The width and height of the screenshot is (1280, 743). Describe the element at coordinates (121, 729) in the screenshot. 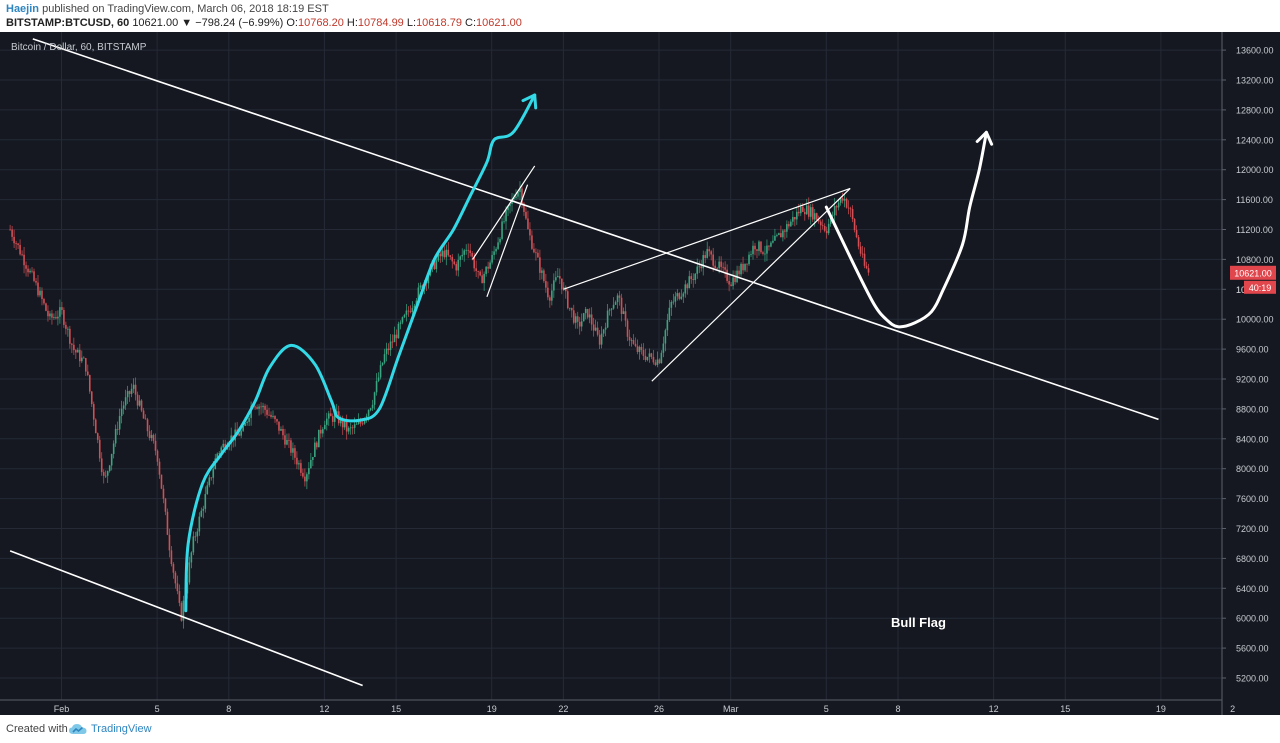

I see `tradingview-brand-link: TradingView` at that location.